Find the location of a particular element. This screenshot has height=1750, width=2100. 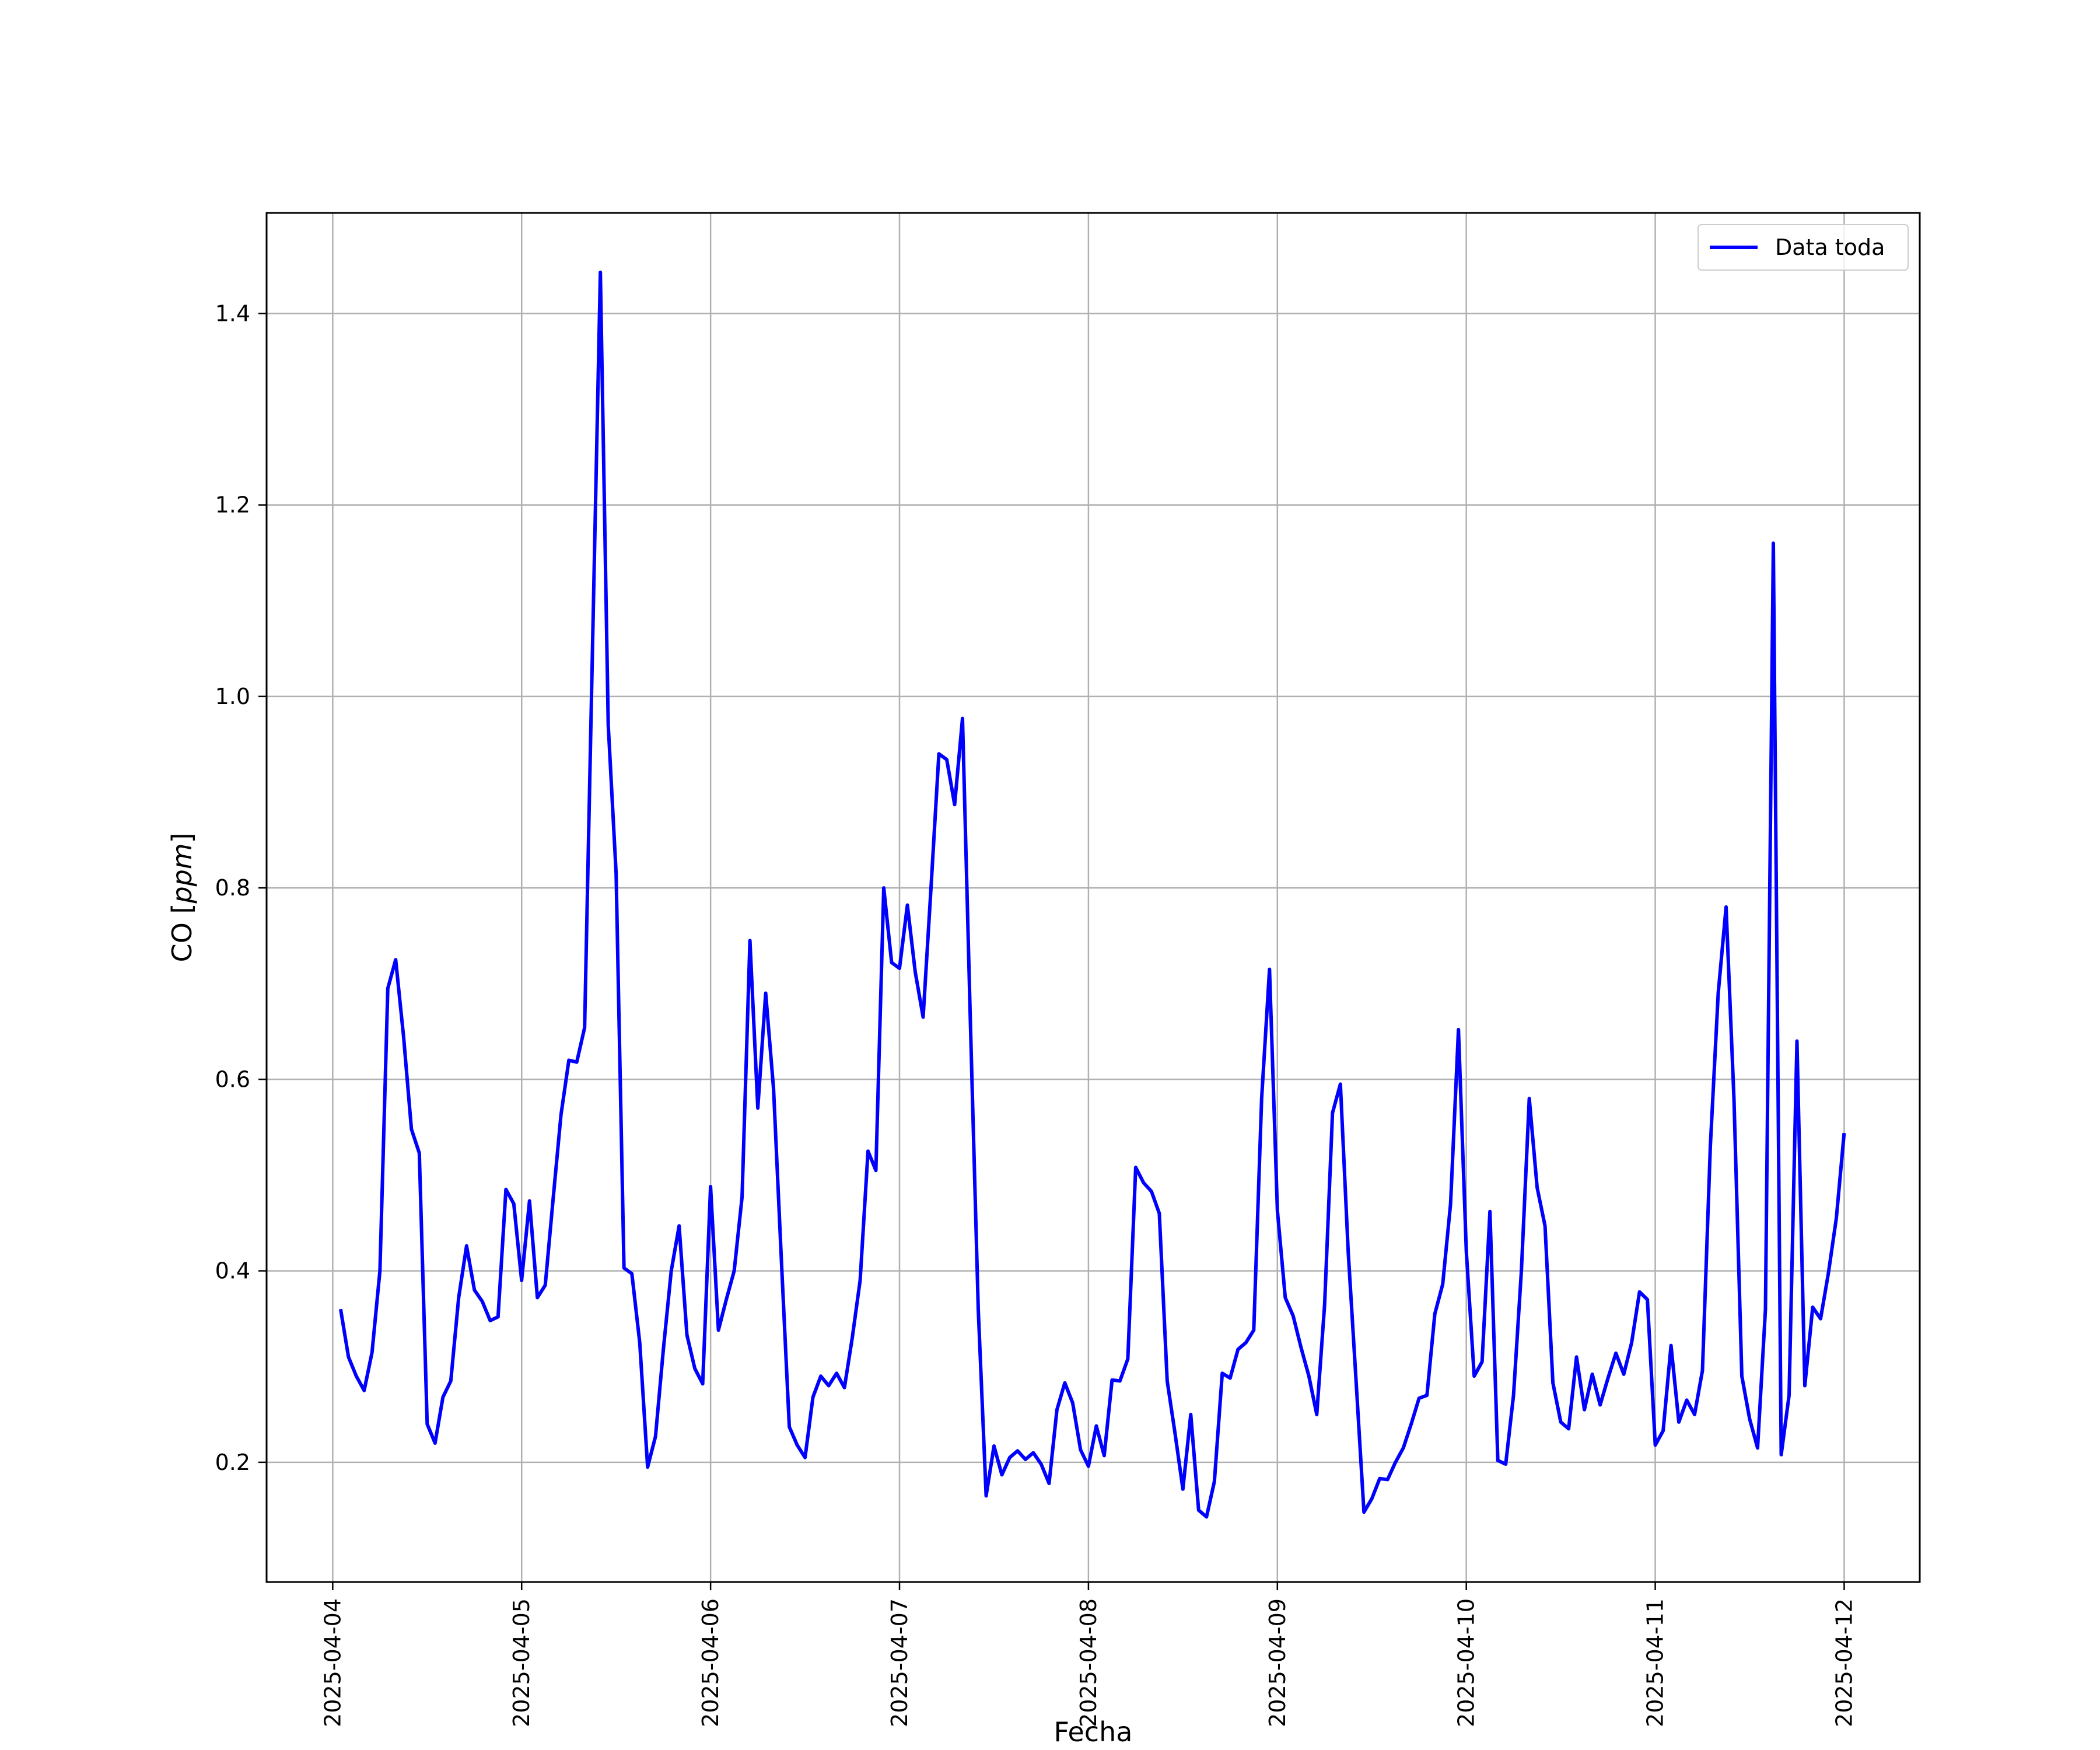

y-axis: 0.2 0.4 0.6 0.8 1.0 1.2 1.4 is located at coordinates (241, 887).